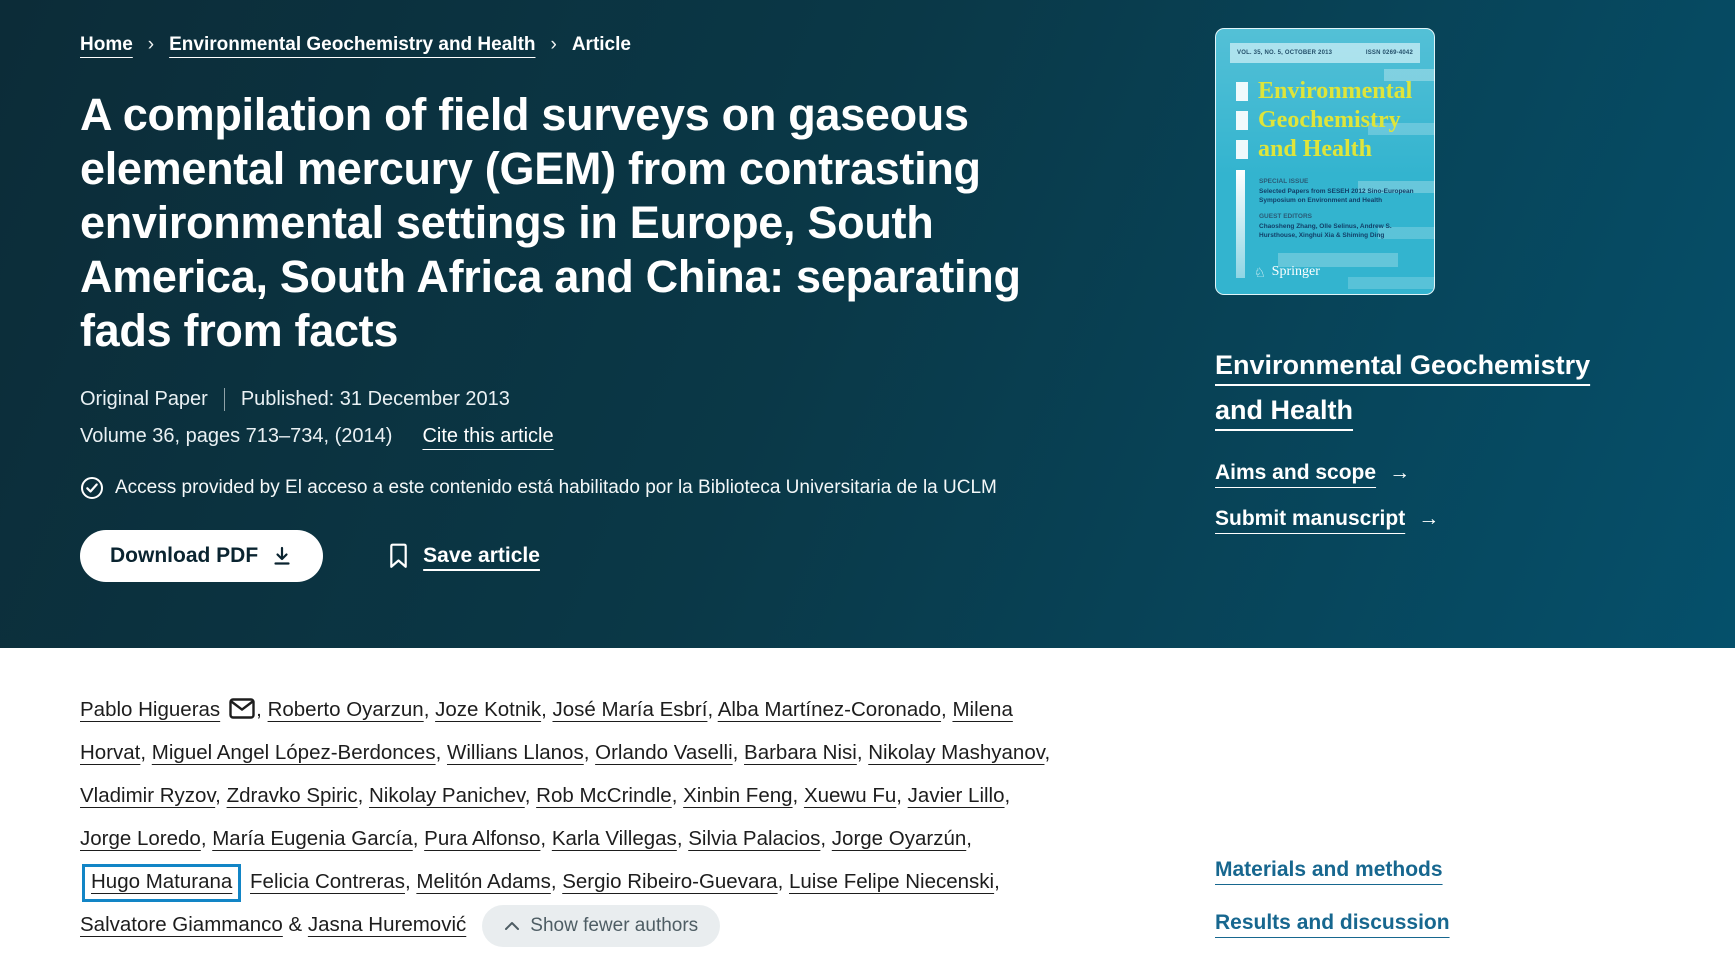 Image resolution: width=1735 pixels, height=965 pixels. Describe the element at coordinates (488, 709) in the screenshot. I see `author-link: Joze Kotnik` at that location.